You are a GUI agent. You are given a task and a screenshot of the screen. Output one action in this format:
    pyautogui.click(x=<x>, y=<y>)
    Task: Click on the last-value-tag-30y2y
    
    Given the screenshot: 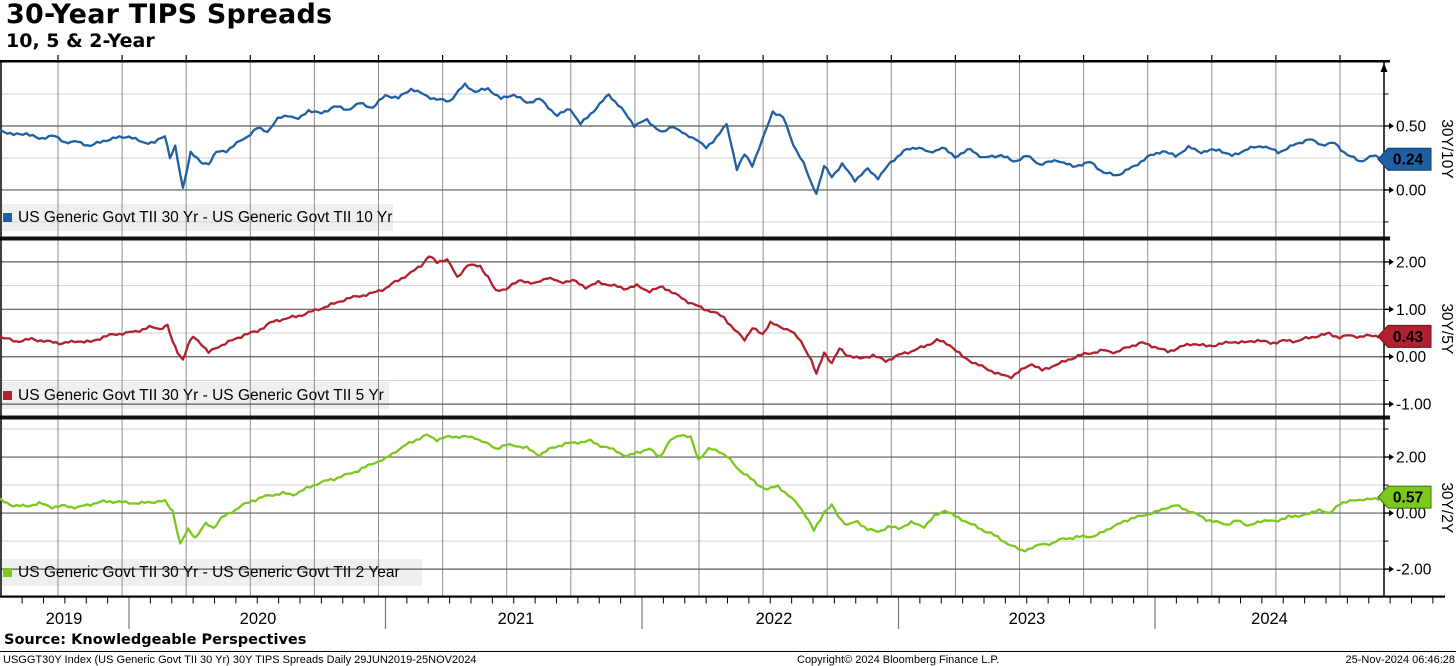 What is the action you would take?
    pyautogui.click(x=1404, y=497)
    